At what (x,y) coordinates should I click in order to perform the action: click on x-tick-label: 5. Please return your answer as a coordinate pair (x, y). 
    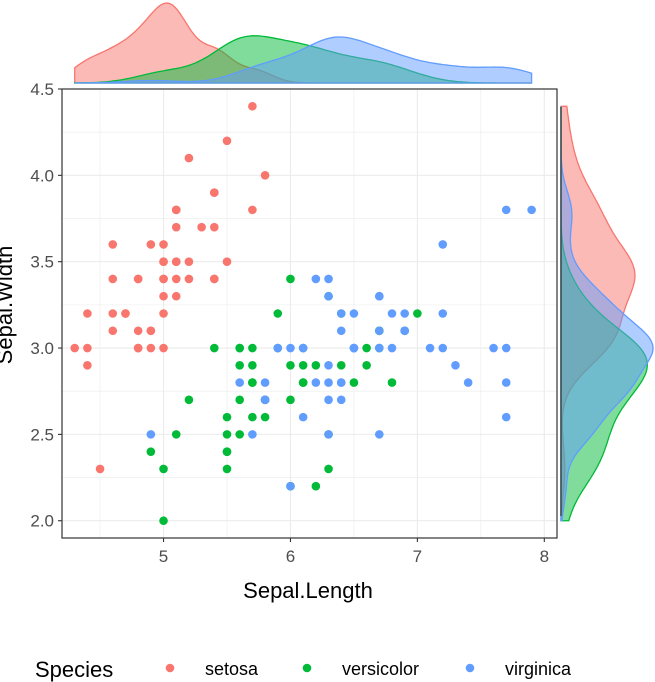
    Looking at the image, I should click on (163, 556).